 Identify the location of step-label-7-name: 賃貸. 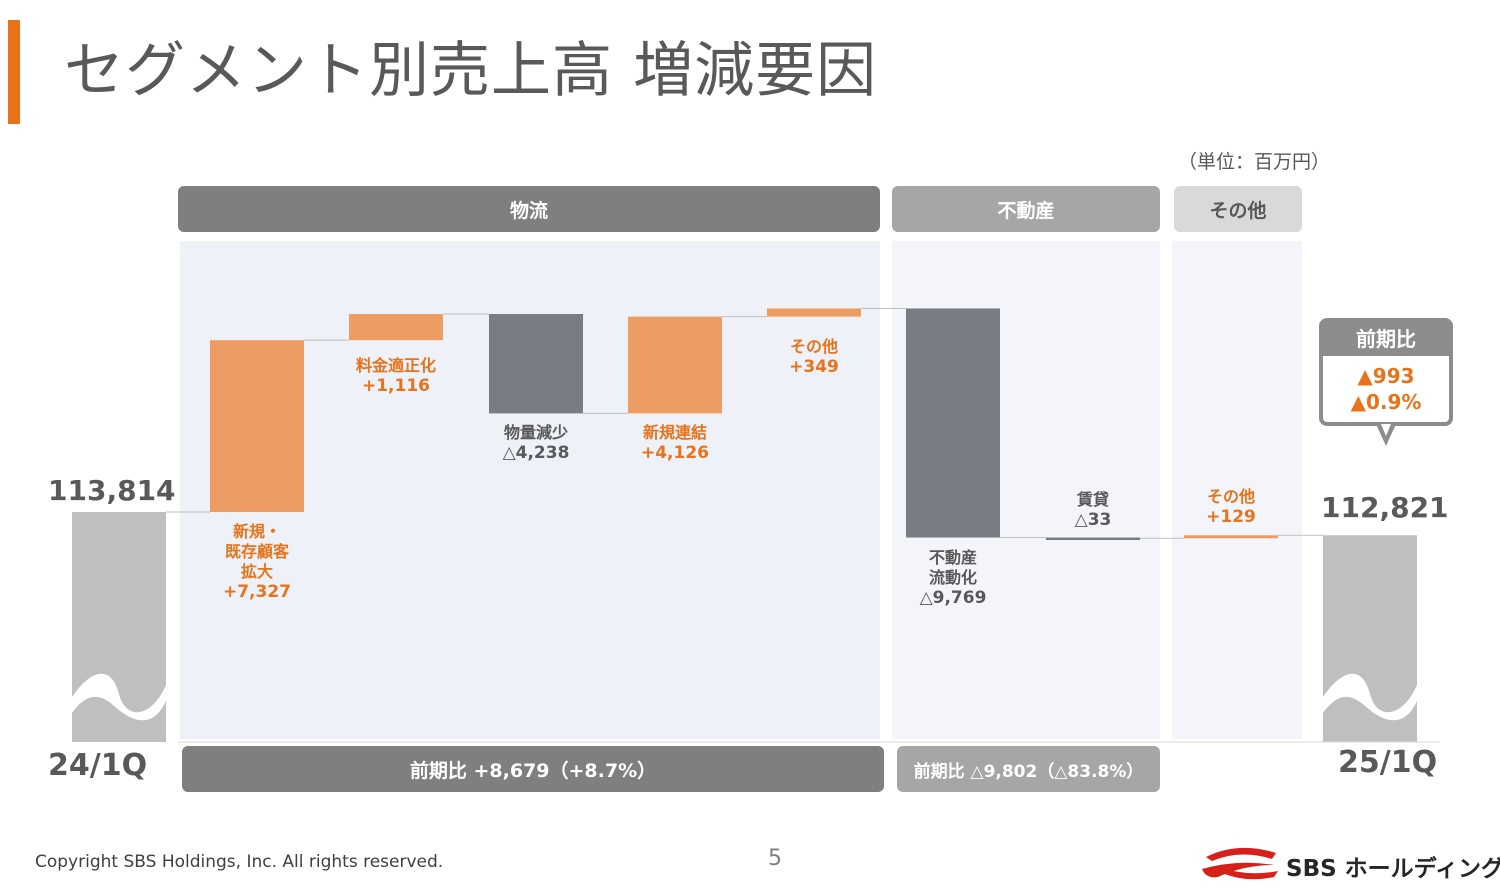
(1093, 499).